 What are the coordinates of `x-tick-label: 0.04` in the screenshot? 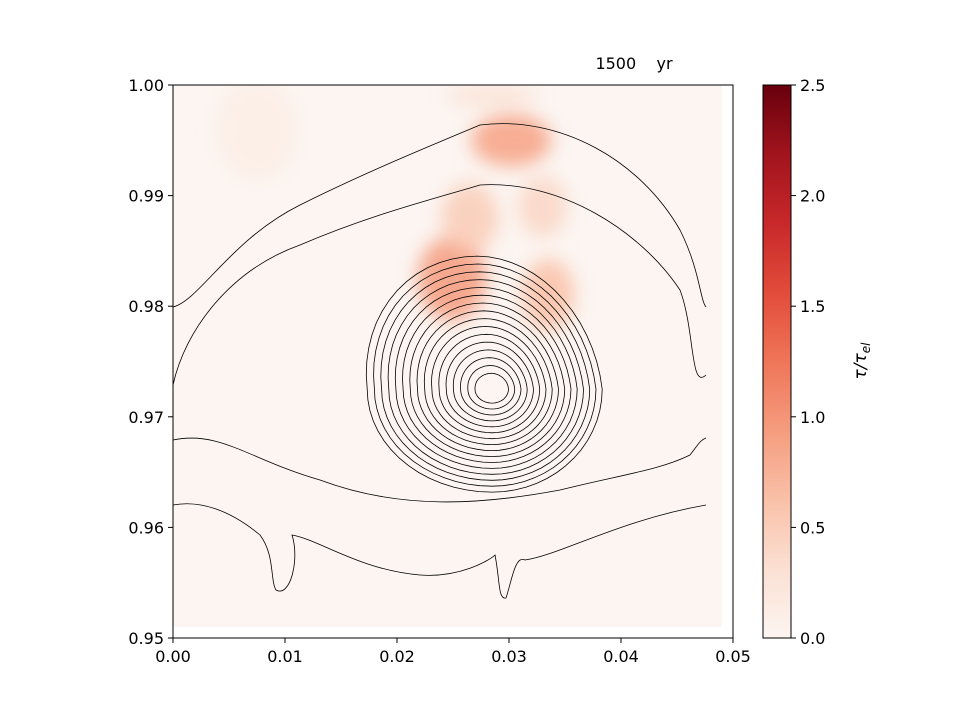 It's located at (621, 656).